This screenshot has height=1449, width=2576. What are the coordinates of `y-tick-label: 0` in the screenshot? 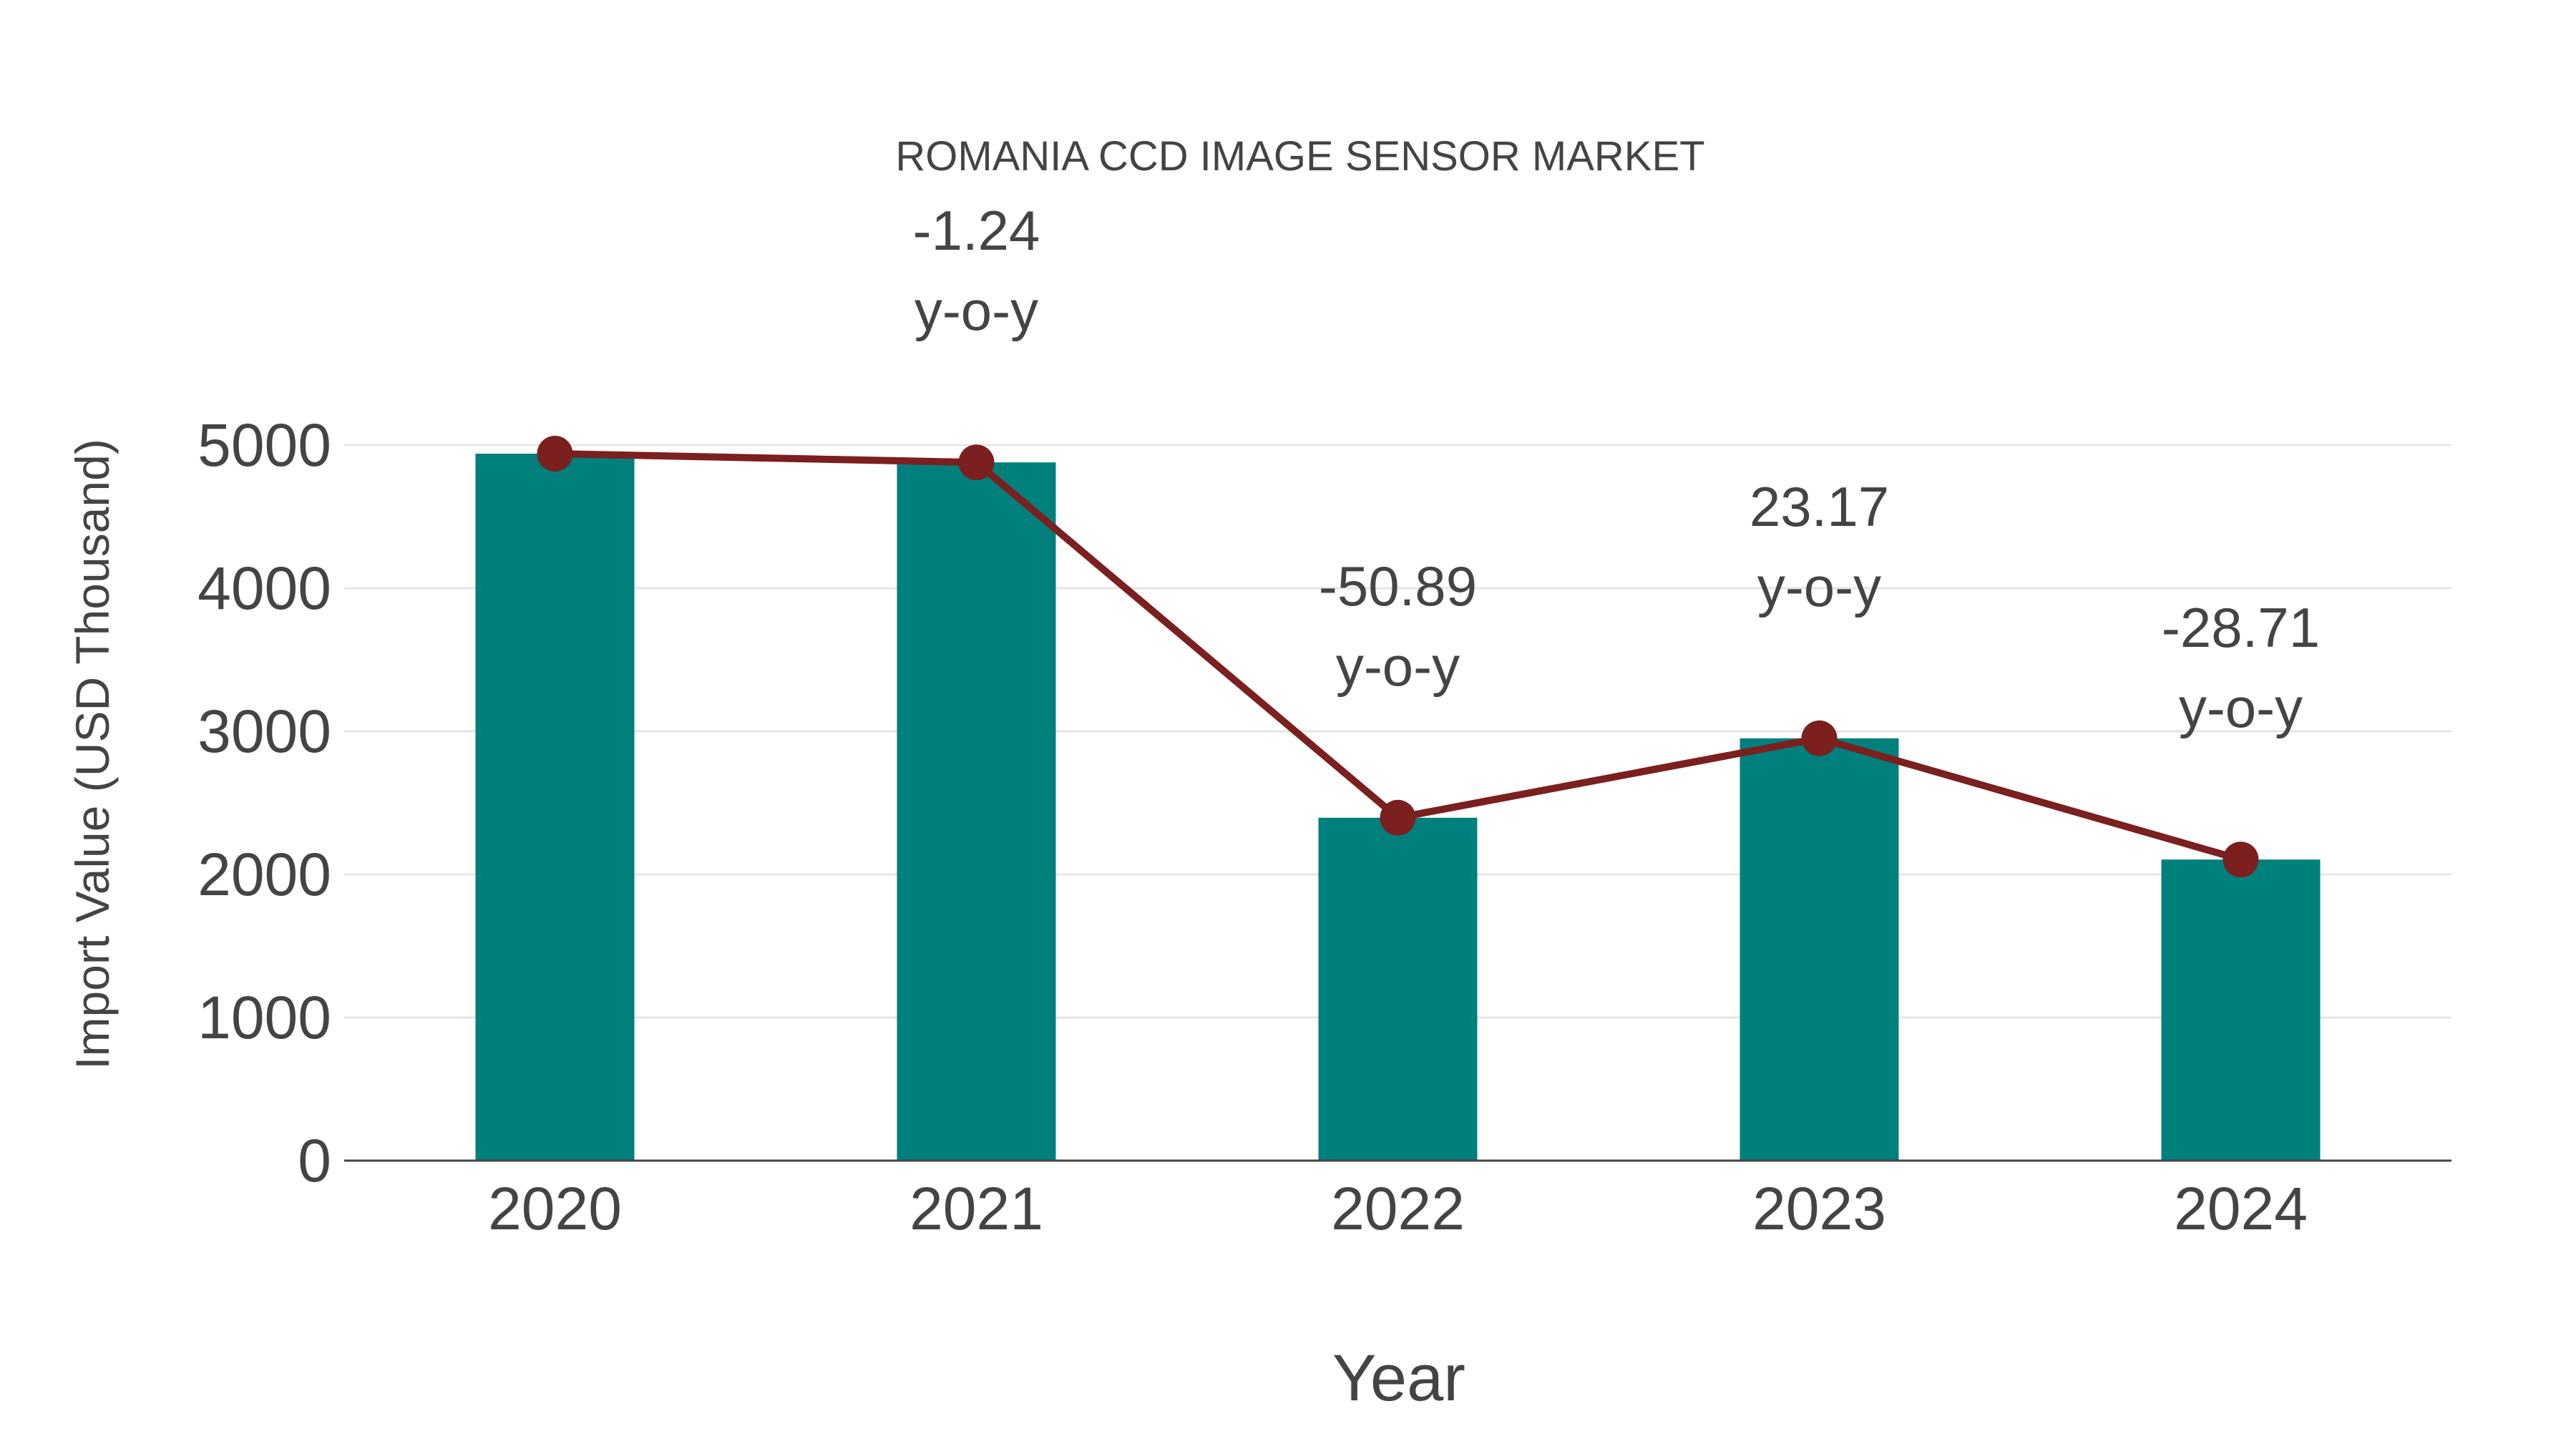 It's located at (314, 1160).